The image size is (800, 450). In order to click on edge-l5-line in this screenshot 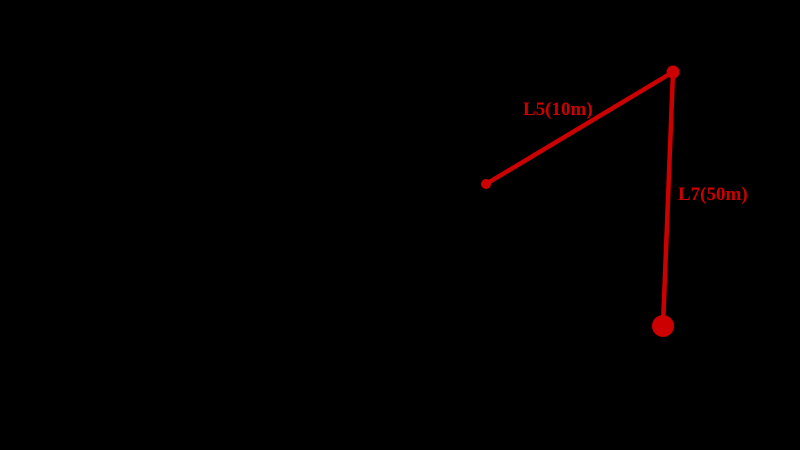, I will do `click(579, 128)`.